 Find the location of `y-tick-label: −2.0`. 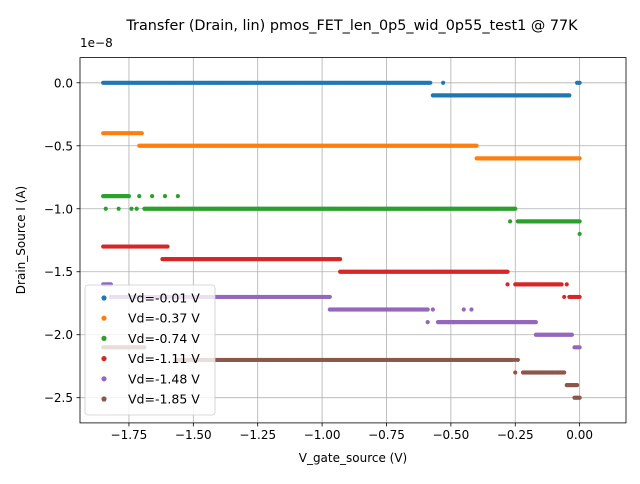

y-tick-label: −2.0 is located at coordinates (58, 335).